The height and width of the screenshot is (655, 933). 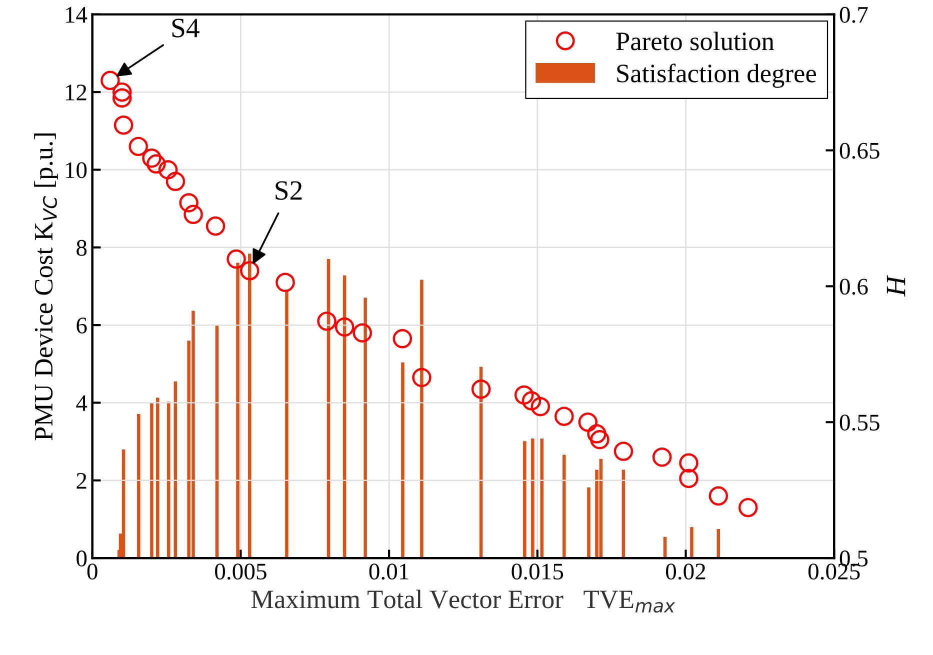 What do you see at coordinates (463, 601) in the screenshot?
I see `x-axis-title: Maximum Total Vector Error TVE$_{max}$` at bounding box center [463, 601].